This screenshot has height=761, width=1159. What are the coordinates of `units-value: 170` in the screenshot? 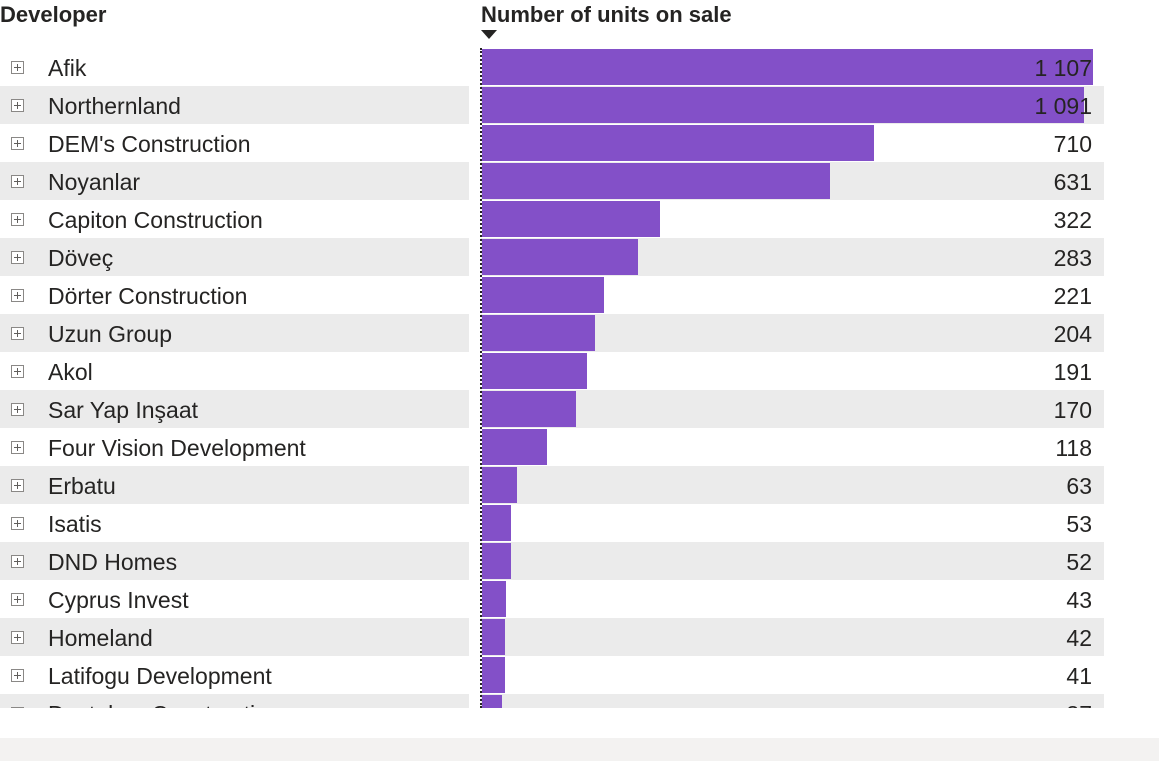 It's located at (1072, 410).